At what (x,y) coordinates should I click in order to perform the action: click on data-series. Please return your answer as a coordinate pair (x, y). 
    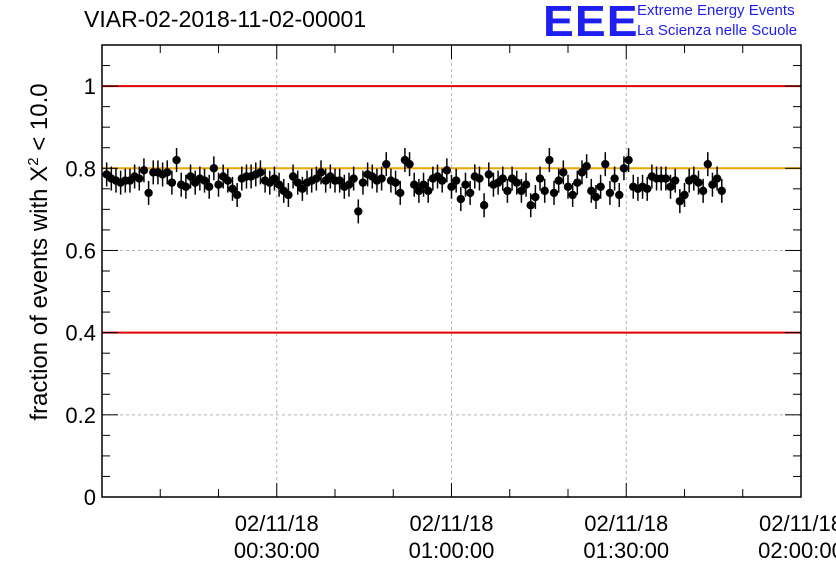
    Looking at the image, I should click on (414, 186).